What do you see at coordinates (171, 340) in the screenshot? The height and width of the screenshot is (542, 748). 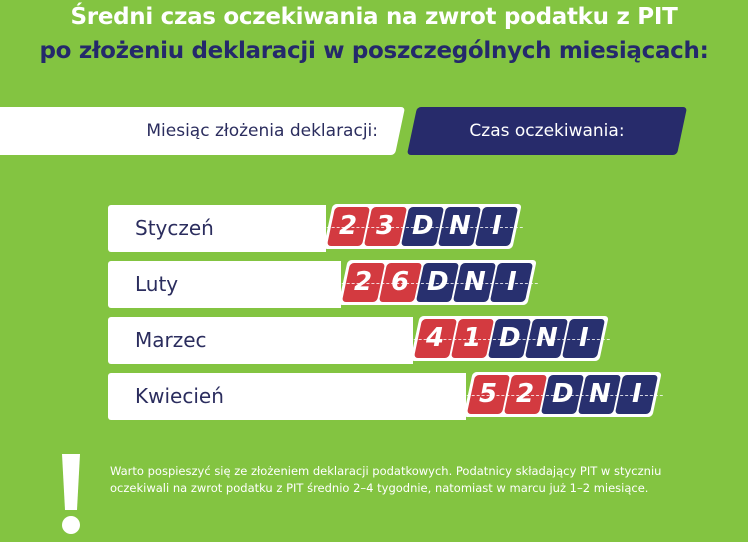 I see `category-label: Marzec` at bounding box center [171, 340].